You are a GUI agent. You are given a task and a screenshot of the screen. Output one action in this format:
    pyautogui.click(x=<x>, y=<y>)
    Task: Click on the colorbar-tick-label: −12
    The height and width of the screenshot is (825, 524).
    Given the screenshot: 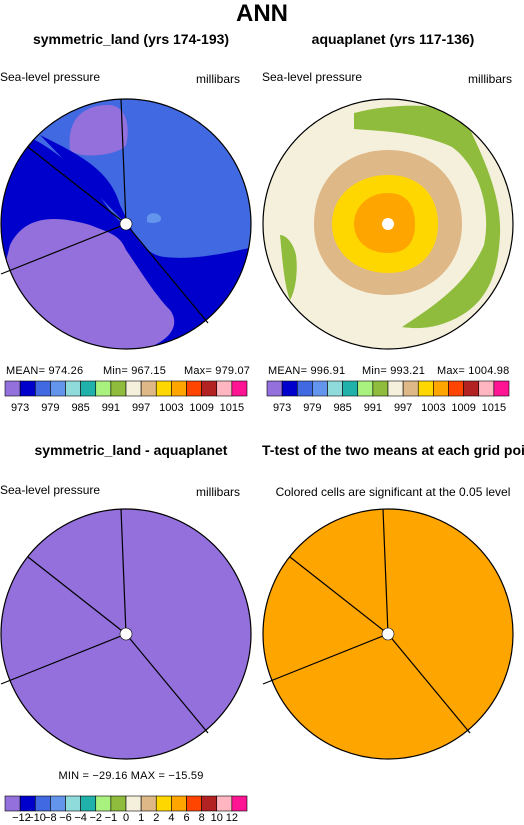 What is the action you would take?
    pyautogui.click(x=21, y=818)
    